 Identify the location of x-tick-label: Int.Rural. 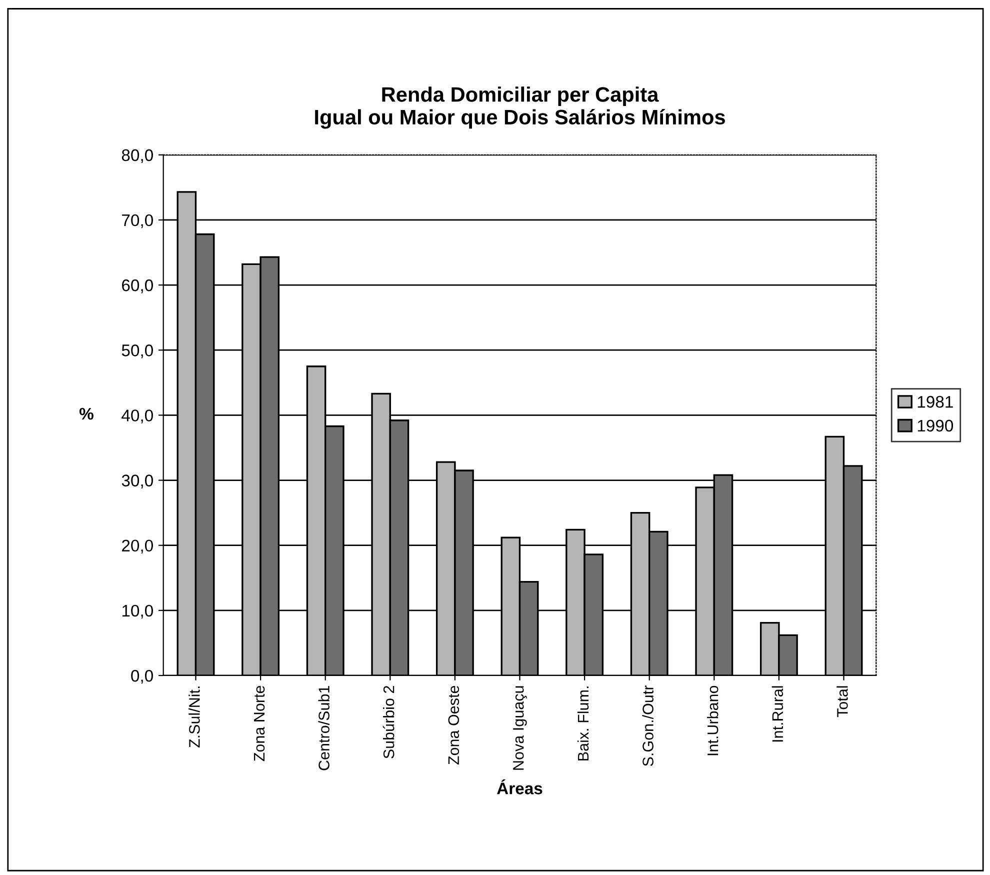
(778, 714).